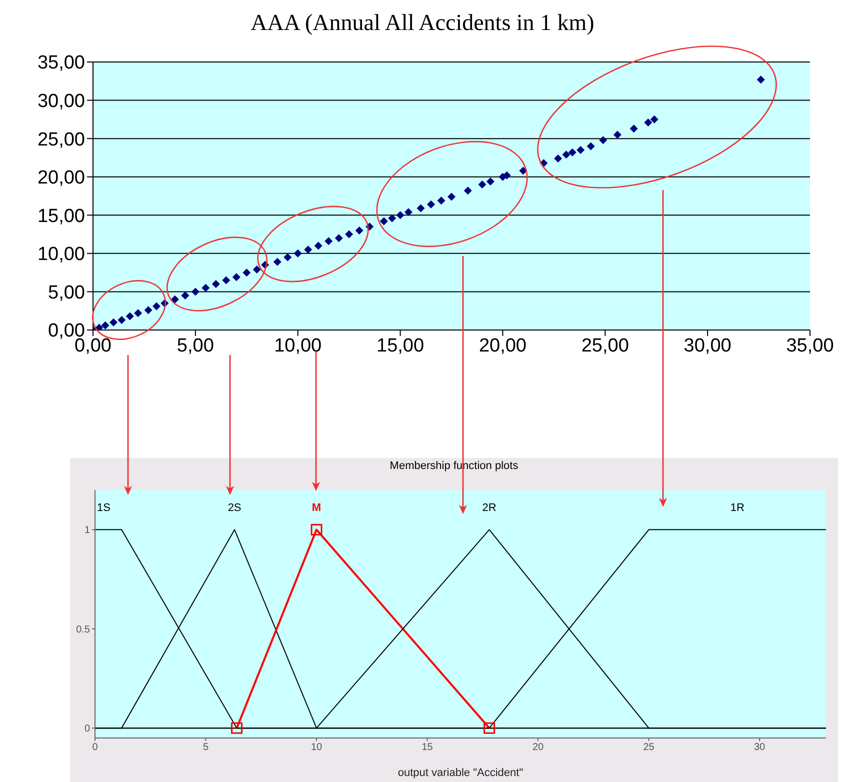 The width and height of the screenshot is (845, 782). I want to click on chart-title: AAA (Annual All Accidents in 1 km), so click(423, 23).